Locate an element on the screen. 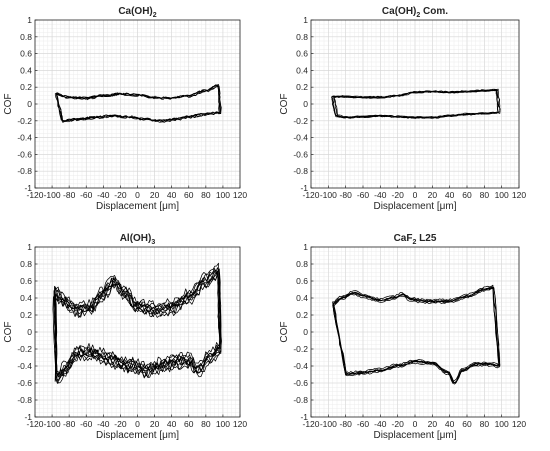 Image resolution: width=550 pixels, height=451 pixels. chart-title: Al(OH)3 is located at coordinates (138, 239).